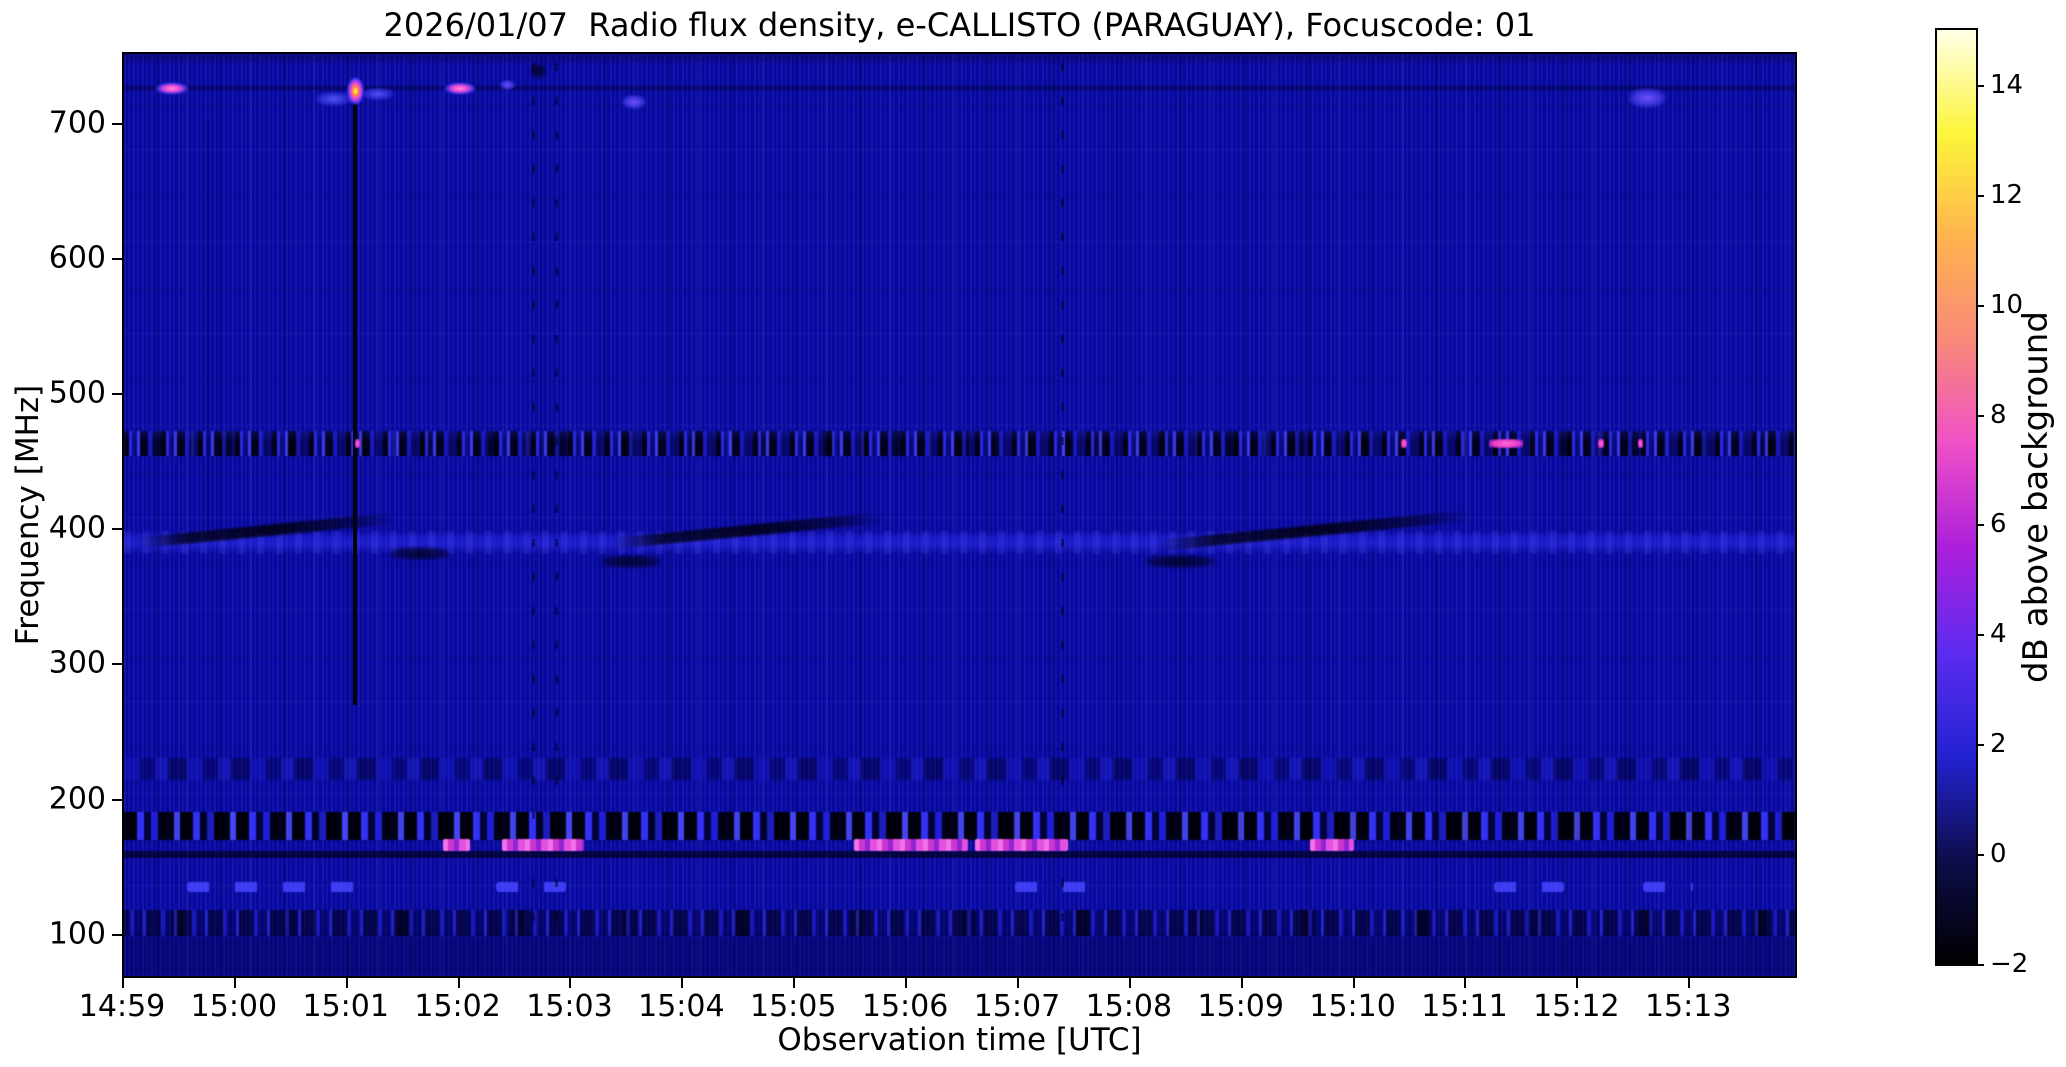  I want to click on x-tick-label: 15:01, so click(345, 1006).